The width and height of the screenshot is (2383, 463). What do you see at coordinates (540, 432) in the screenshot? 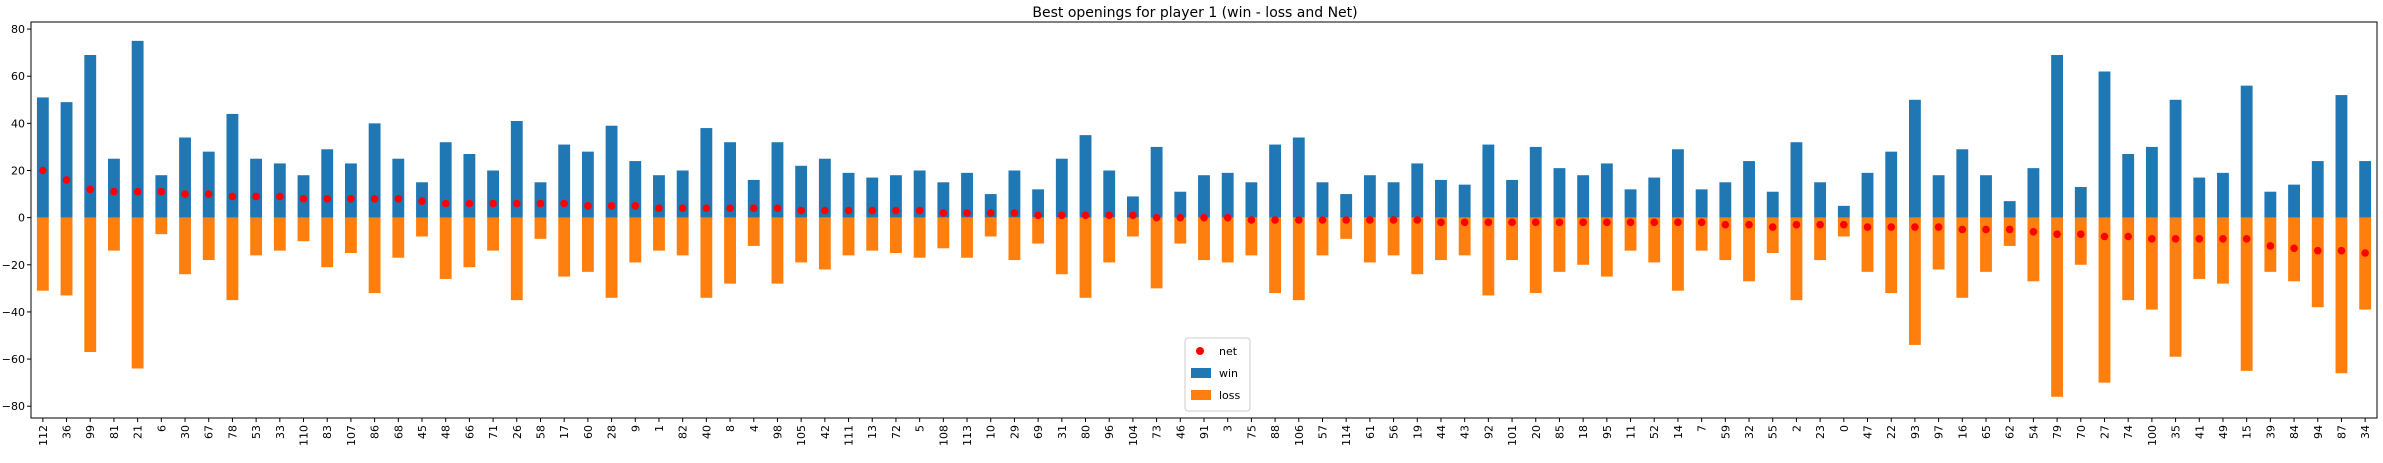
I see `x-tick-label: 58` at bounding box center [540, 432].